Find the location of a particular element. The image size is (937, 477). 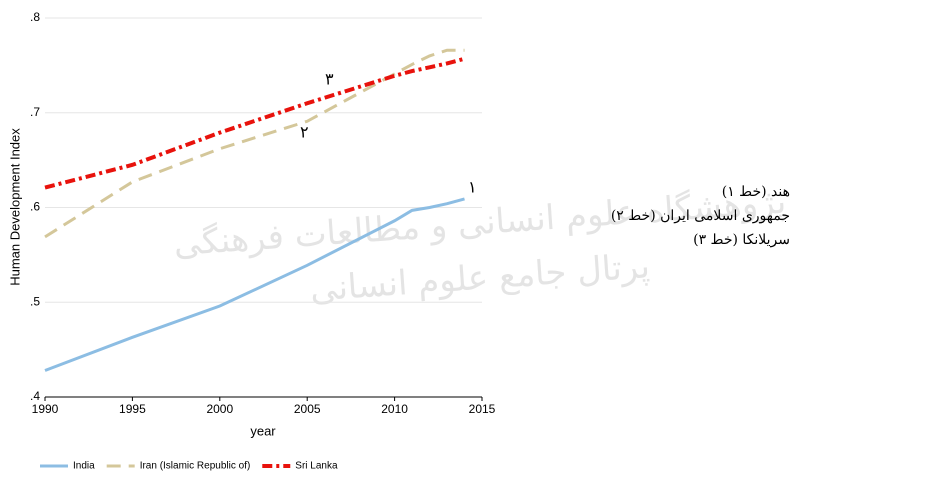

series-line is located at coordinates (255, 123).